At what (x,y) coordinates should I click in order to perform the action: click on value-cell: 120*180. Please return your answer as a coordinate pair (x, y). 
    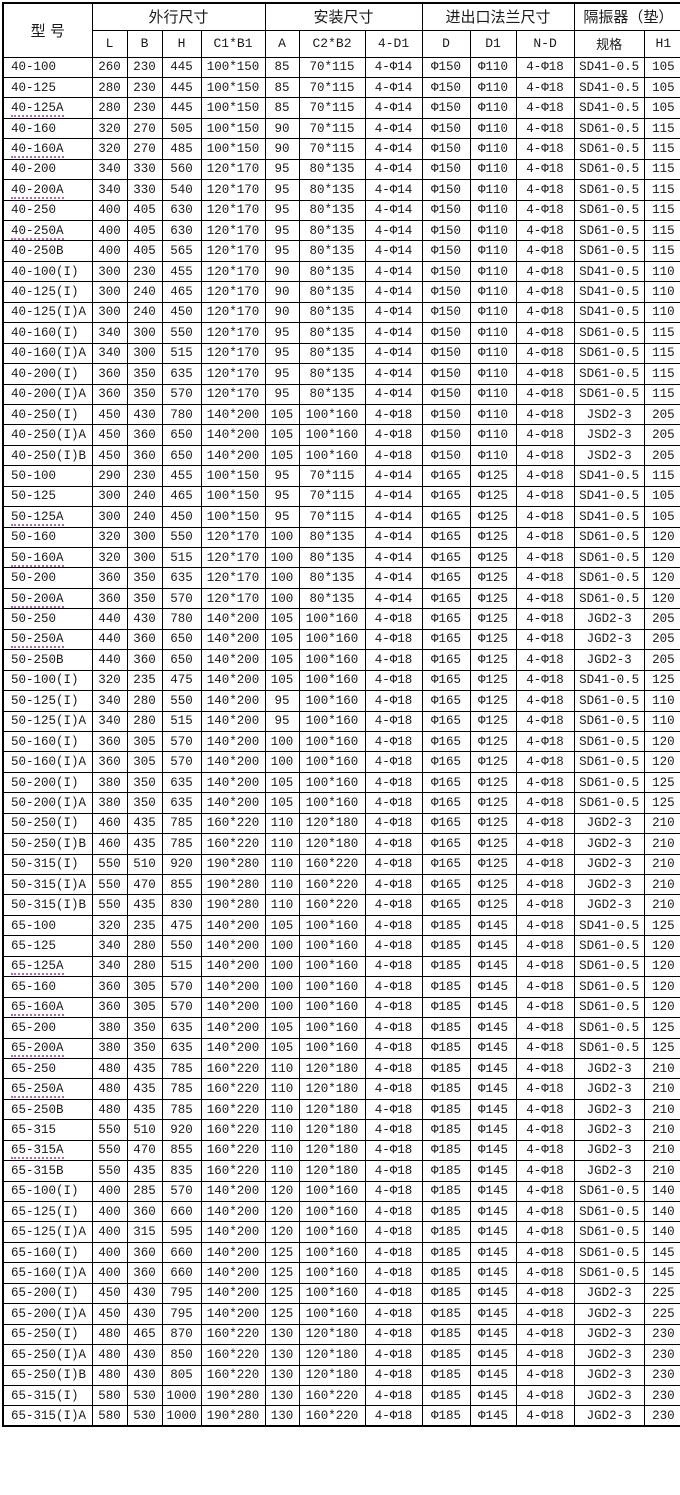
    Looking at the image, I should click on (332, 1068).